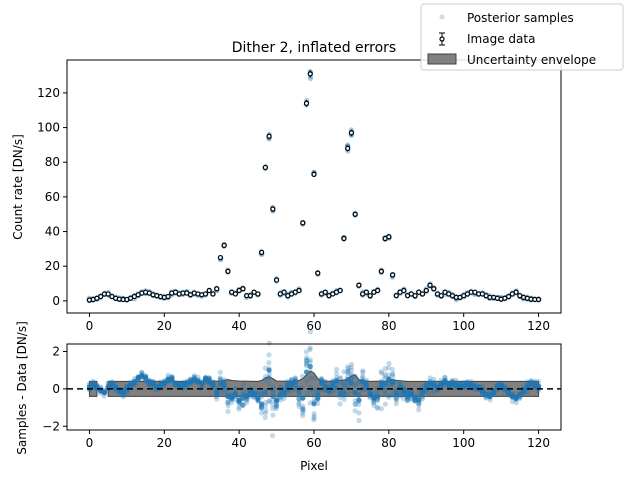  Describe the element at coordinates (239, 440) in the screenshot. I see `residual-plot-x-tick: 40` at that location.